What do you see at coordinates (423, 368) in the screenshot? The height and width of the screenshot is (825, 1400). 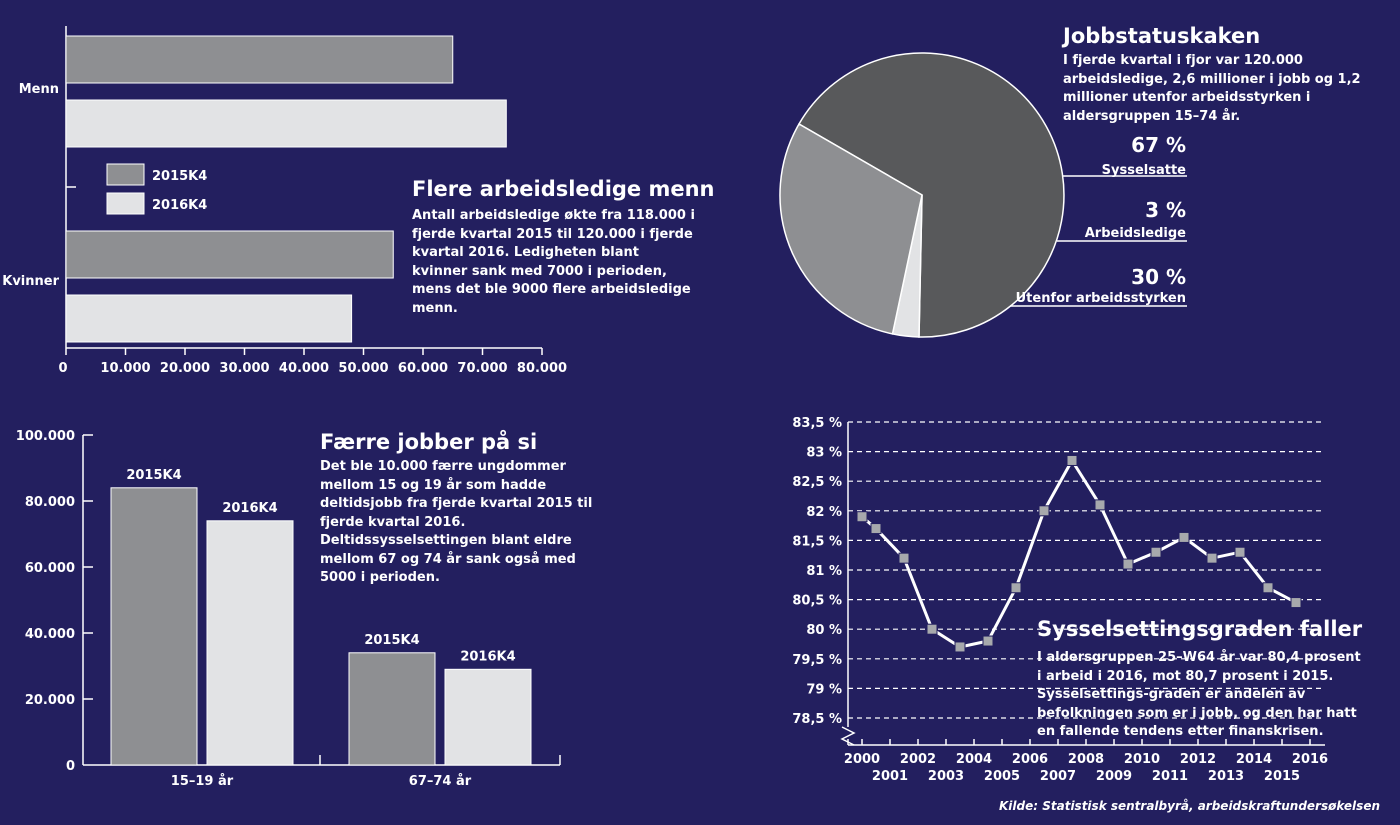 I see `x-tick-label: 60.000` at bounding box center [423, 368].